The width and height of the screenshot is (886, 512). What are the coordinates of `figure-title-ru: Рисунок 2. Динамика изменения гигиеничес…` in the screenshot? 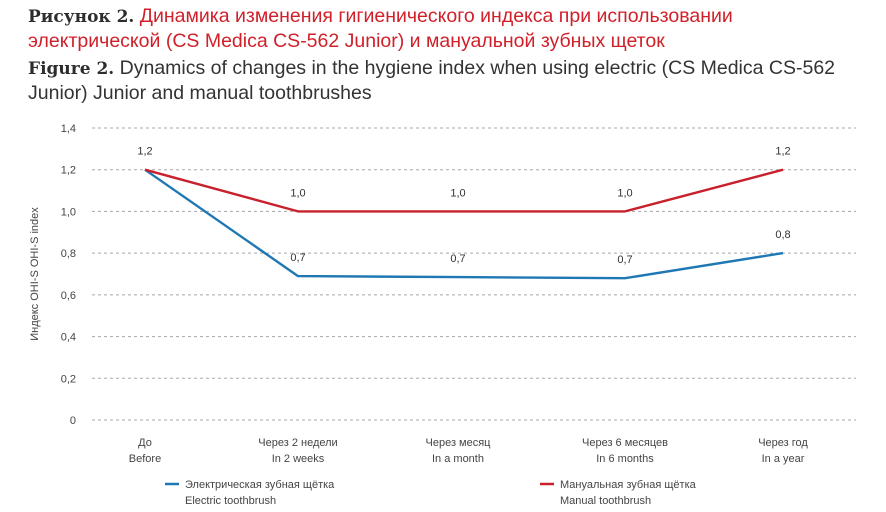 It's located at (448, 28).